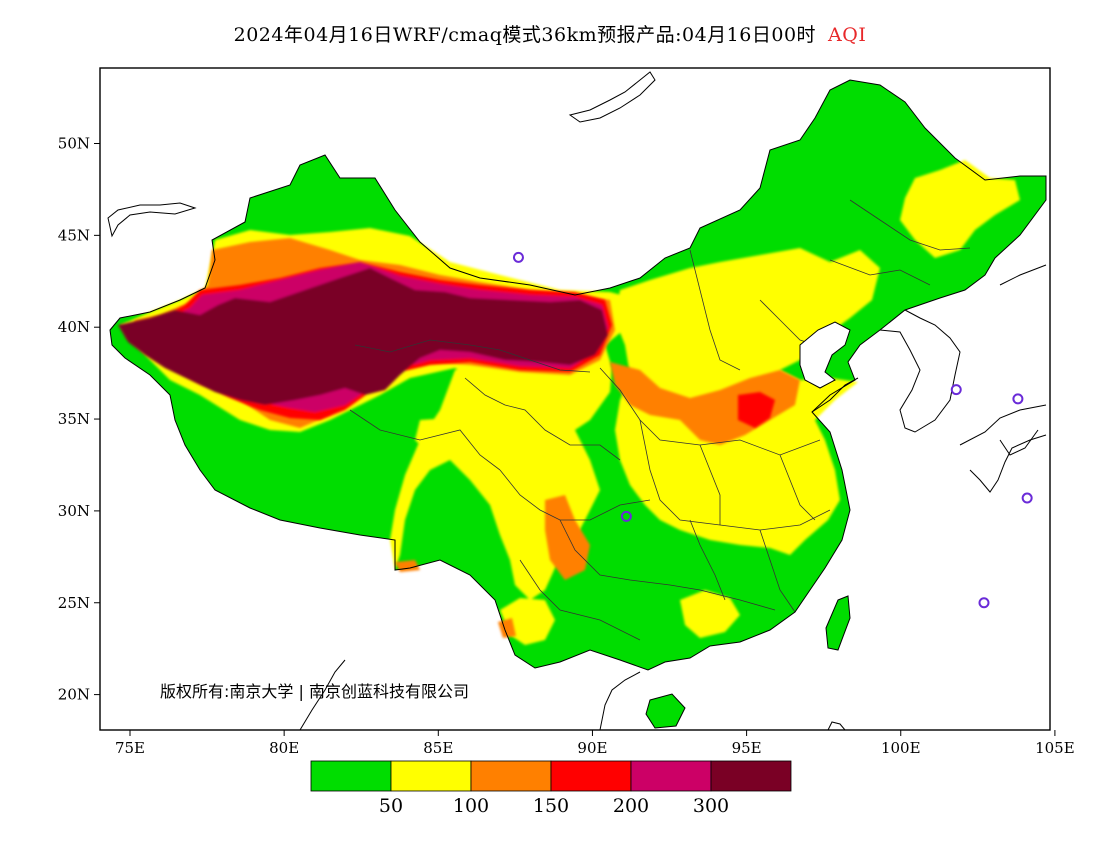 This screenshot has height=850, width=1100. What do you see at coordinates (825, 355) in the screenshot?
I see `bohai-sea` at bounding box center [825, 355].